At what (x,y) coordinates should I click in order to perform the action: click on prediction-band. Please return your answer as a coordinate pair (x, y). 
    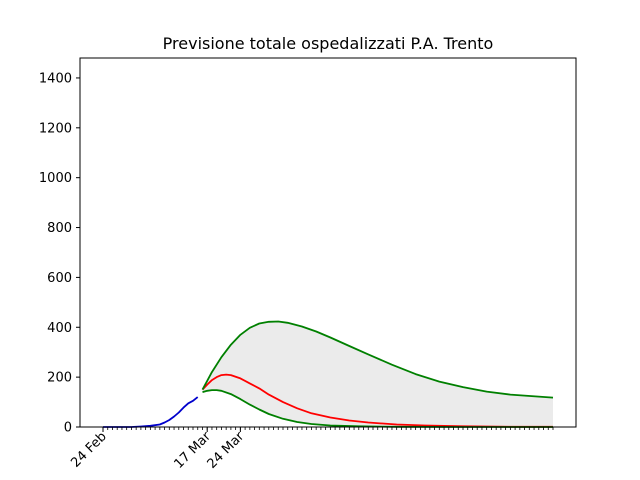
    Looking at the image, I should click on (377, 374).